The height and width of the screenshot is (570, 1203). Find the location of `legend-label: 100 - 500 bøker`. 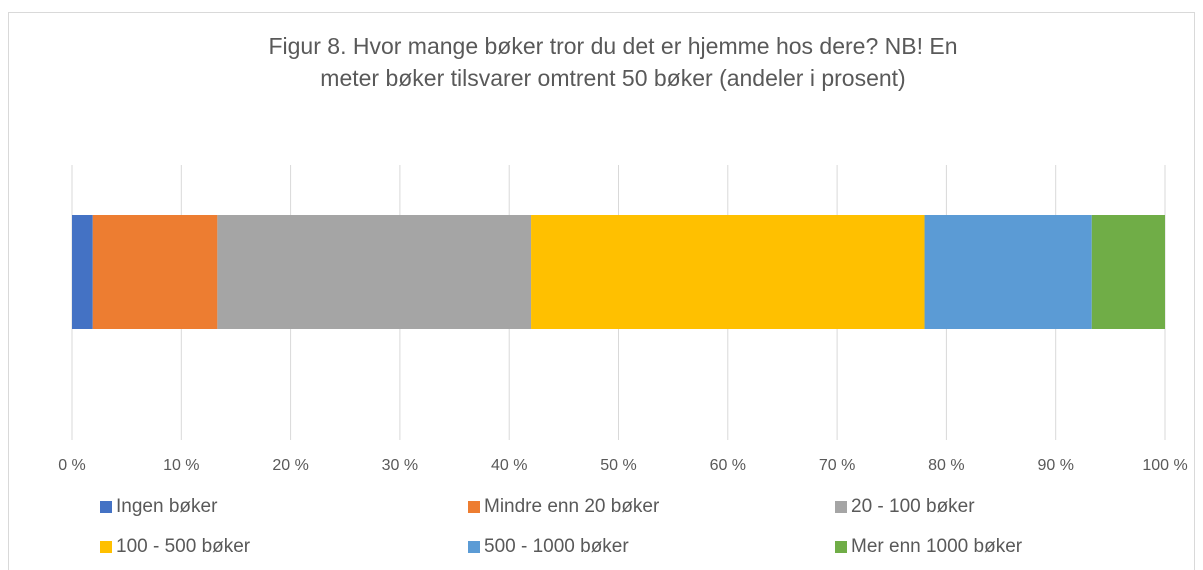

legend-label: 100 - 500 bøker is located at coordinates (183, 546).